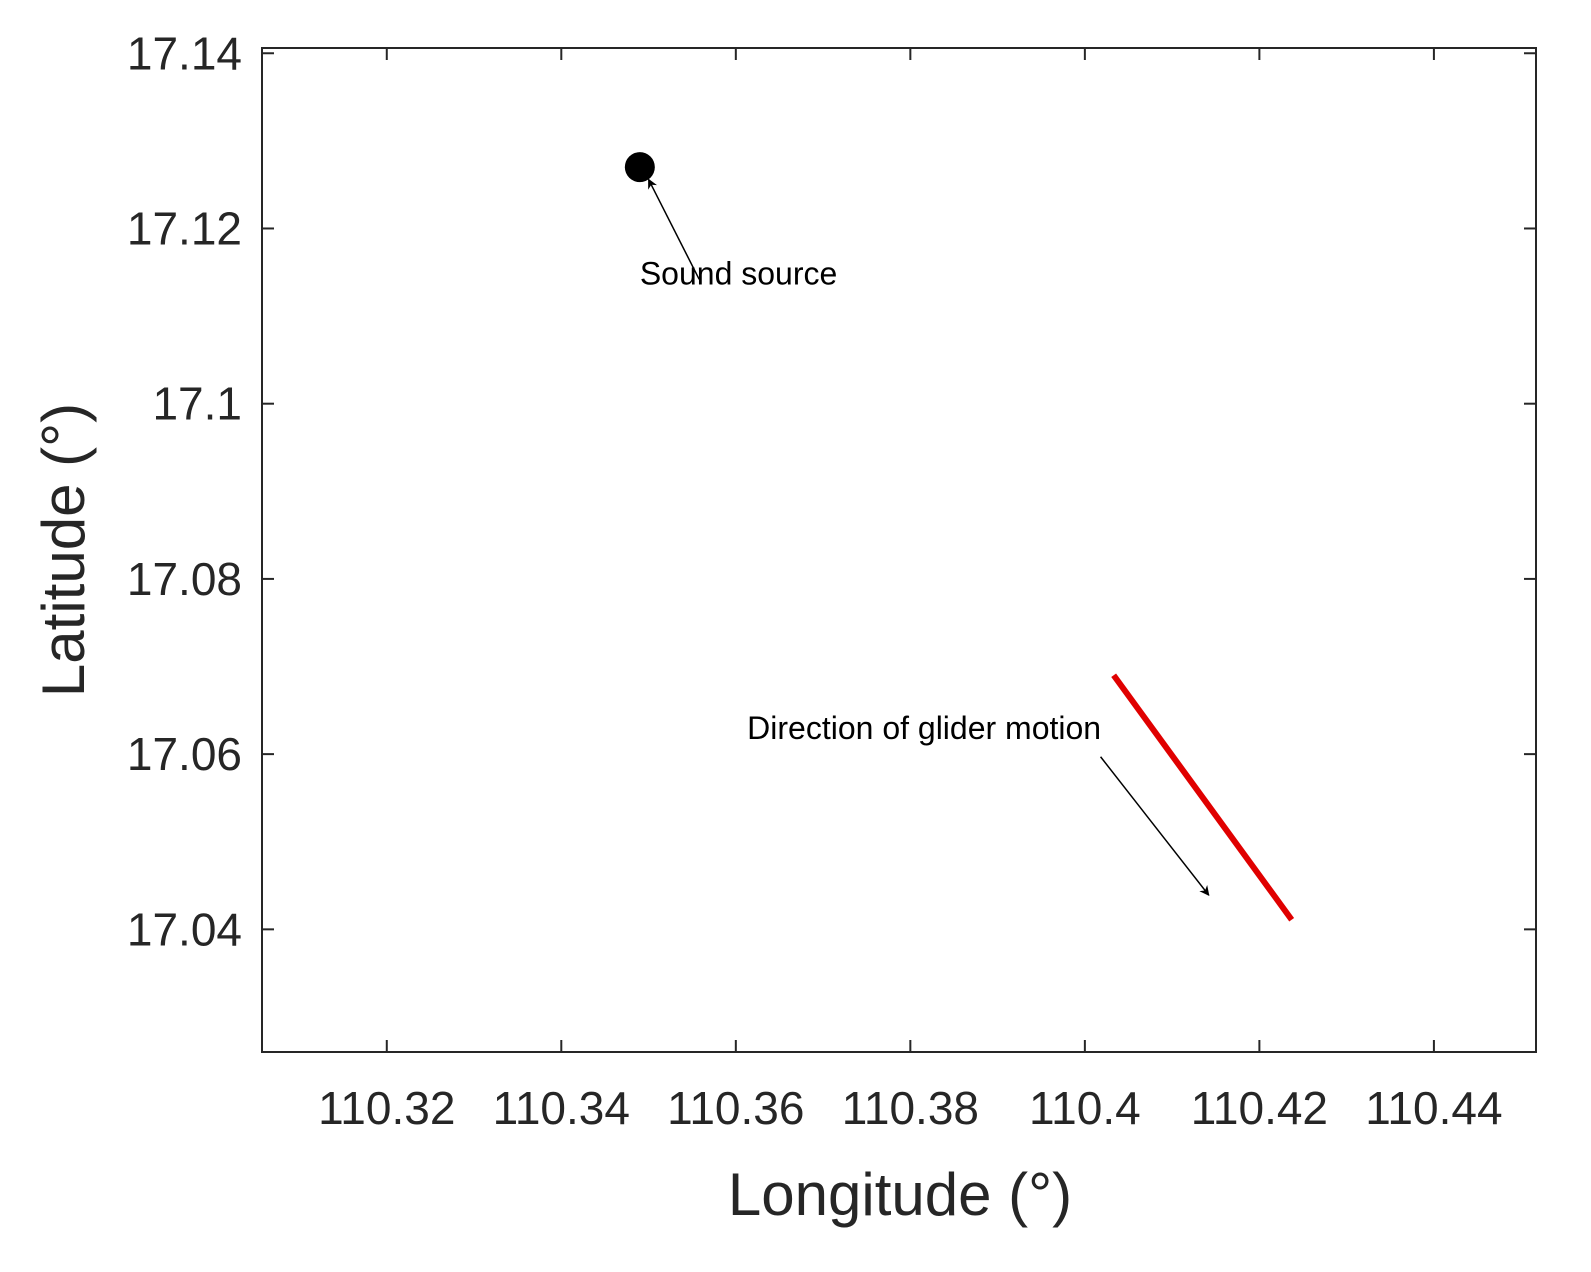  I want to click on y-tick-label: 17.04, so click(184, 929).